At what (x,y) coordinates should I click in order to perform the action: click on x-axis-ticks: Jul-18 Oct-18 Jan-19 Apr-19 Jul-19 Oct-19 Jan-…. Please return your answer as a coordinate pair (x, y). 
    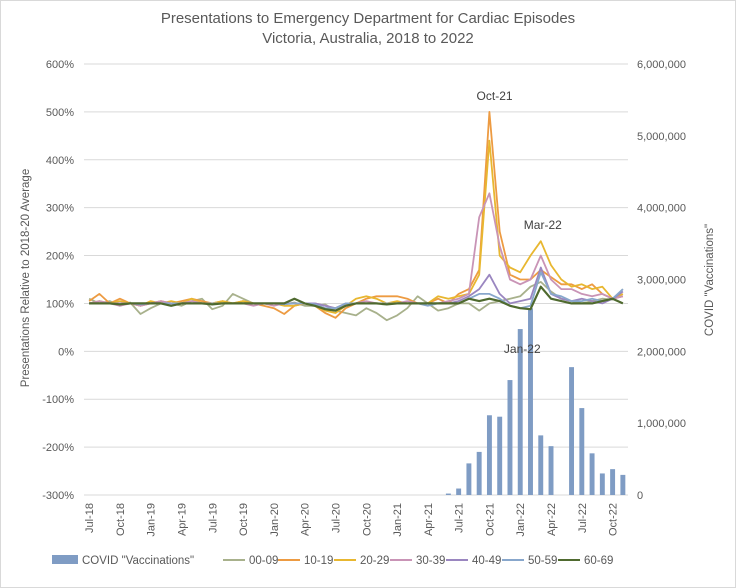
    Looking at the image, I should click on (351, 520).